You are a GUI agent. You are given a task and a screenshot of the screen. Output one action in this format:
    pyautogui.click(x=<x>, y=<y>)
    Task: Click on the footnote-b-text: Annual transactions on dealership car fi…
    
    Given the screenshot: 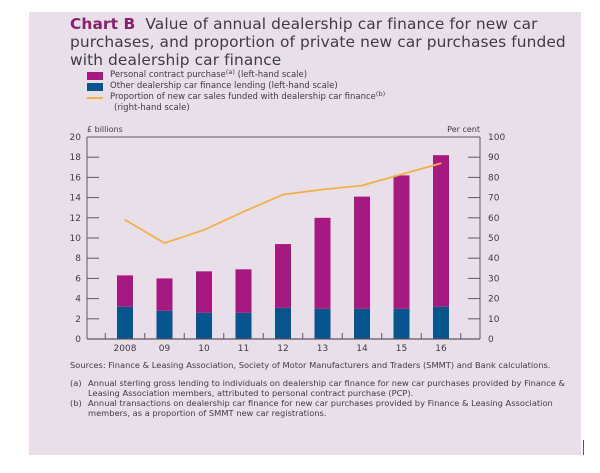 What is the action you would take?
    pyautogui.click(x=320, y=408)
    